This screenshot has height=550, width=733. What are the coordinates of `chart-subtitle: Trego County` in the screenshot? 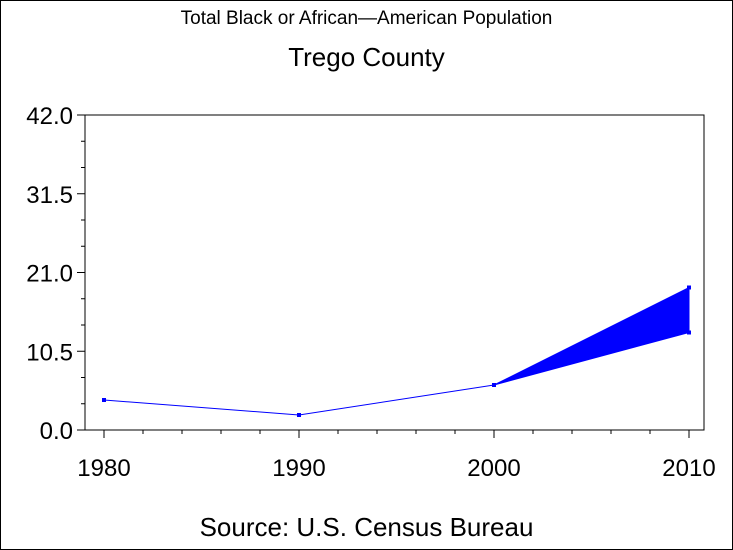 It's located at (366, 57).